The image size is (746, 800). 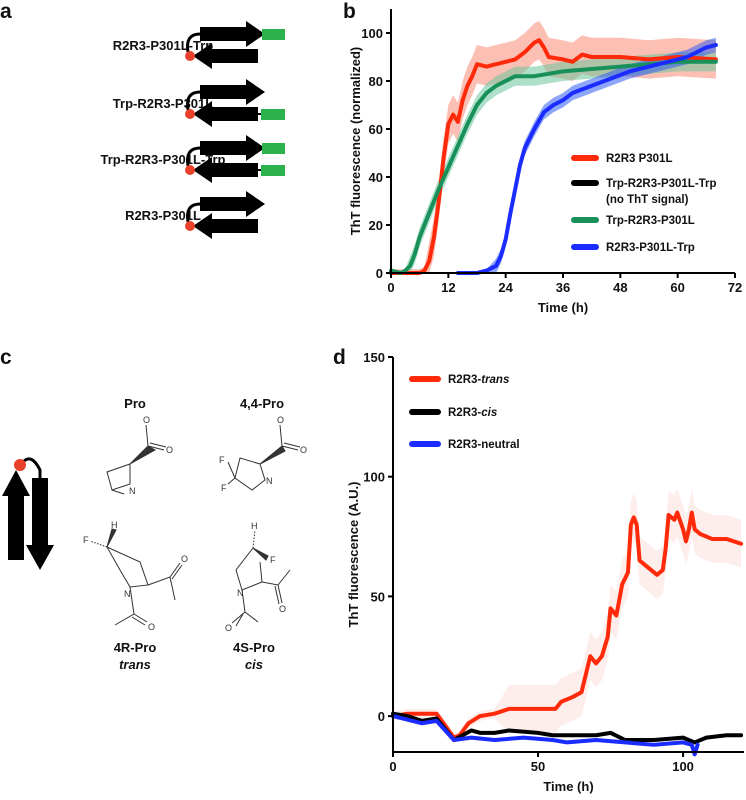 I want to click on legend-label: R2R3-trans, so click(x=478, y=380).